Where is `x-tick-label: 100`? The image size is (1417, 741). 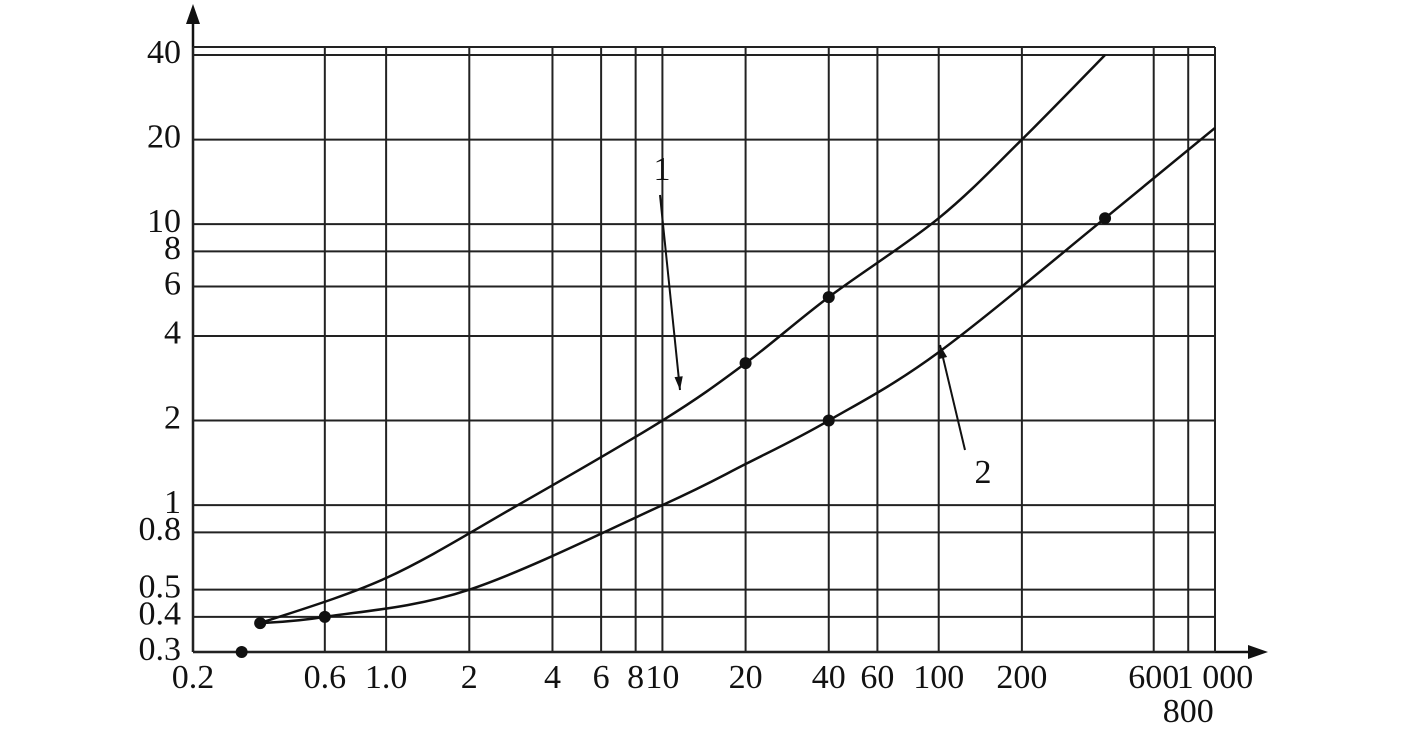 x-tick-label: 100 is located at coordinates (938, 677).